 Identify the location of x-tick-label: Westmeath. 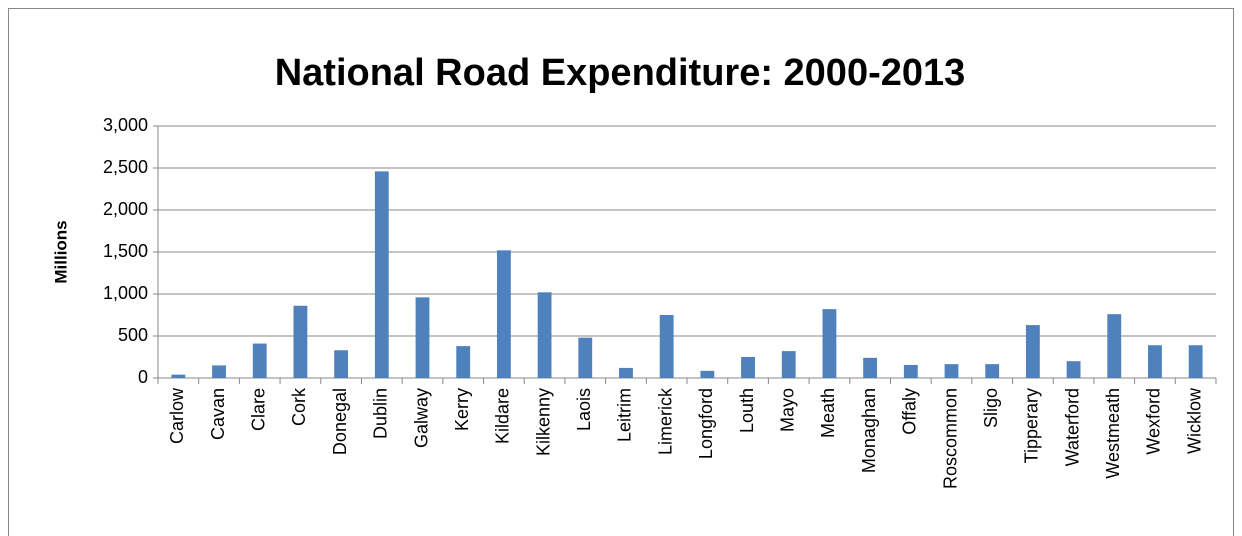
(1113, 433).